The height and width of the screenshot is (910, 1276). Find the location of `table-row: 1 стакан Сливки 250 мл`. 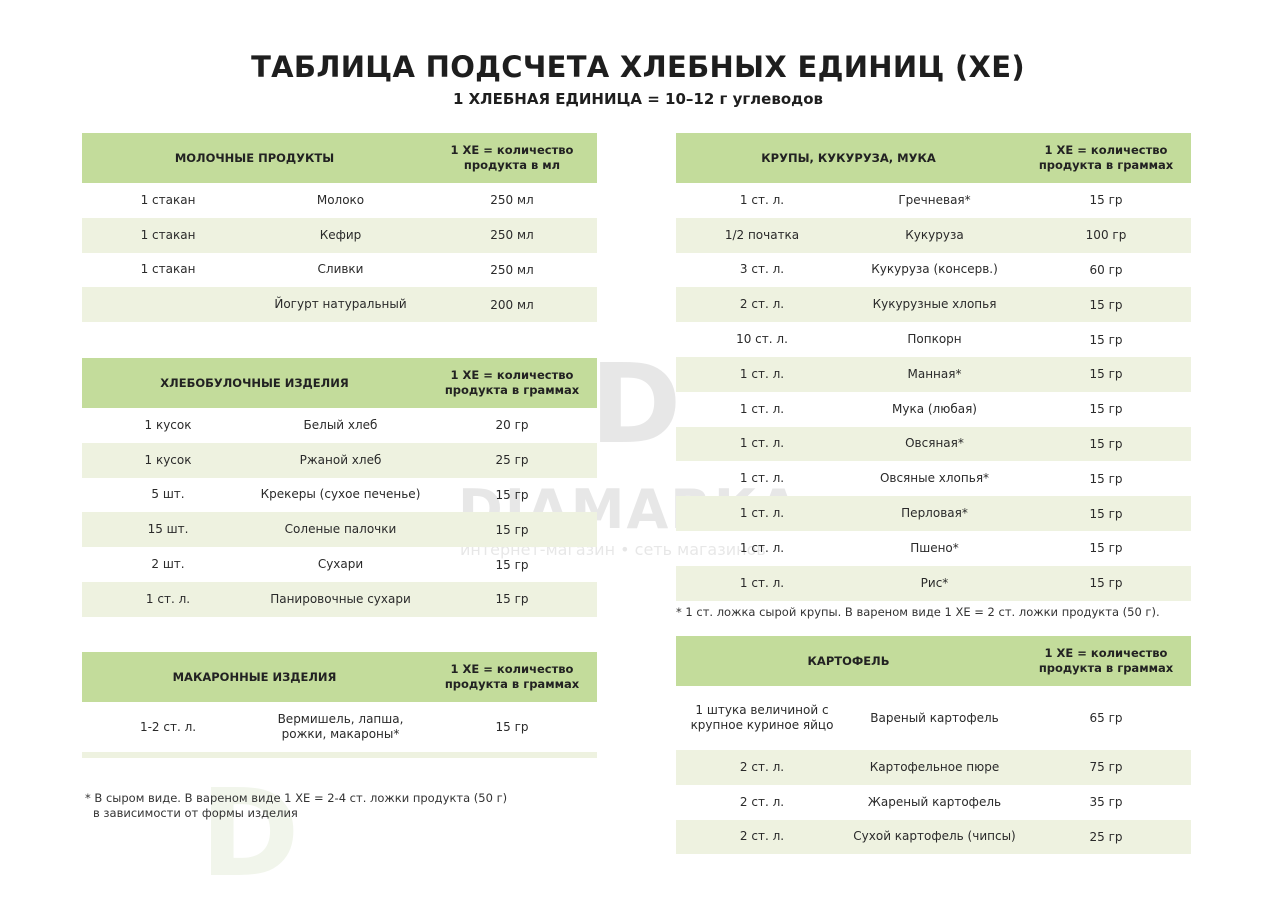

table-row: 1 стакан Сливки 250 мл is located at coordinates (339, 270).